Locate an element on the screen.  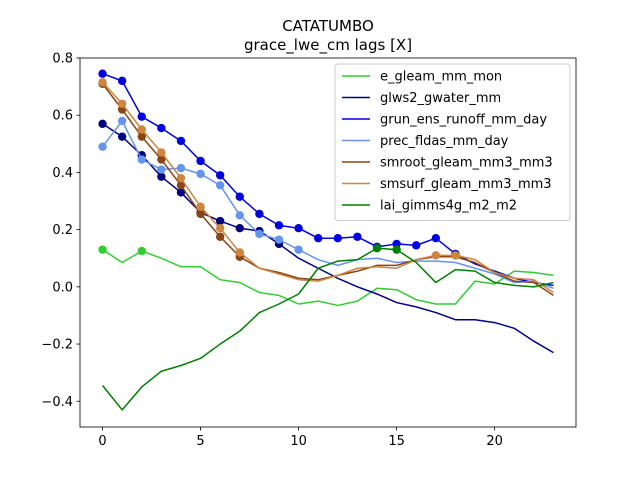
y-tick-label: −0.4 is located at coordinates (57, 402).